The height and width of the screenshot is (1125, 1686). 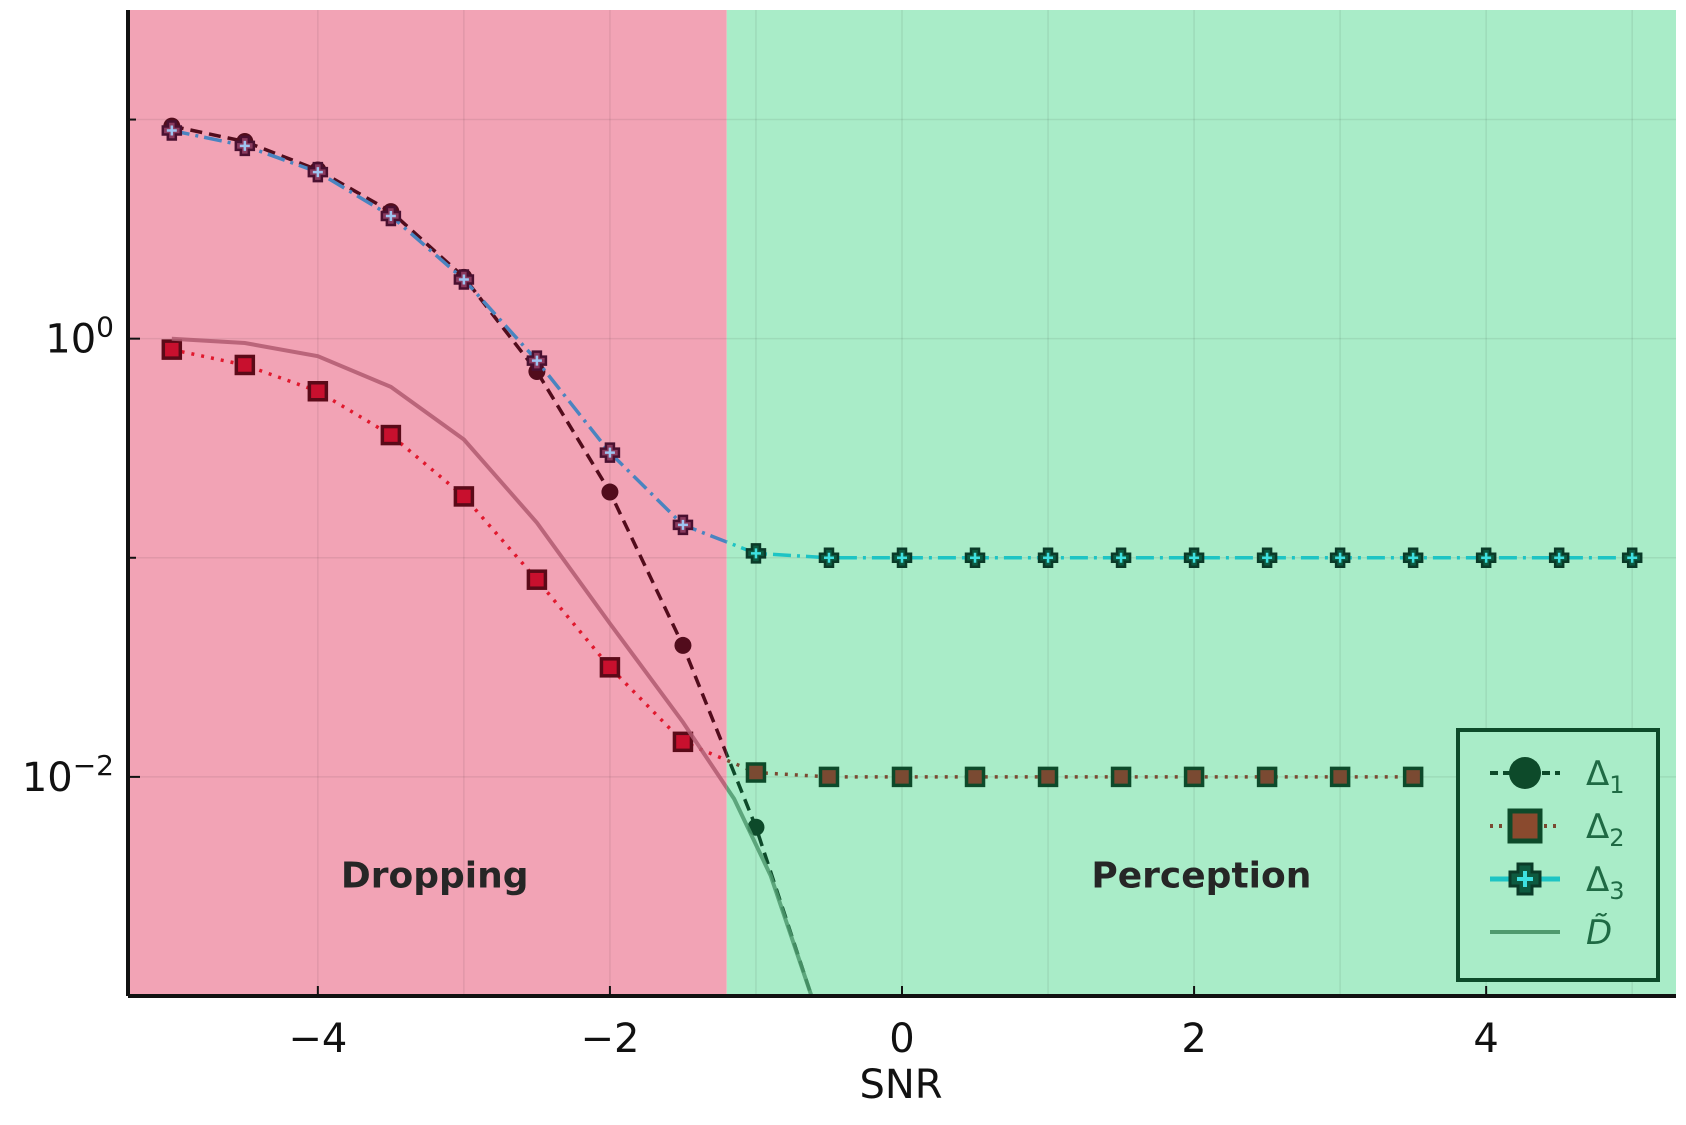 I want to click on legend-label-1: Δ1, so click(x=1605, y=776).